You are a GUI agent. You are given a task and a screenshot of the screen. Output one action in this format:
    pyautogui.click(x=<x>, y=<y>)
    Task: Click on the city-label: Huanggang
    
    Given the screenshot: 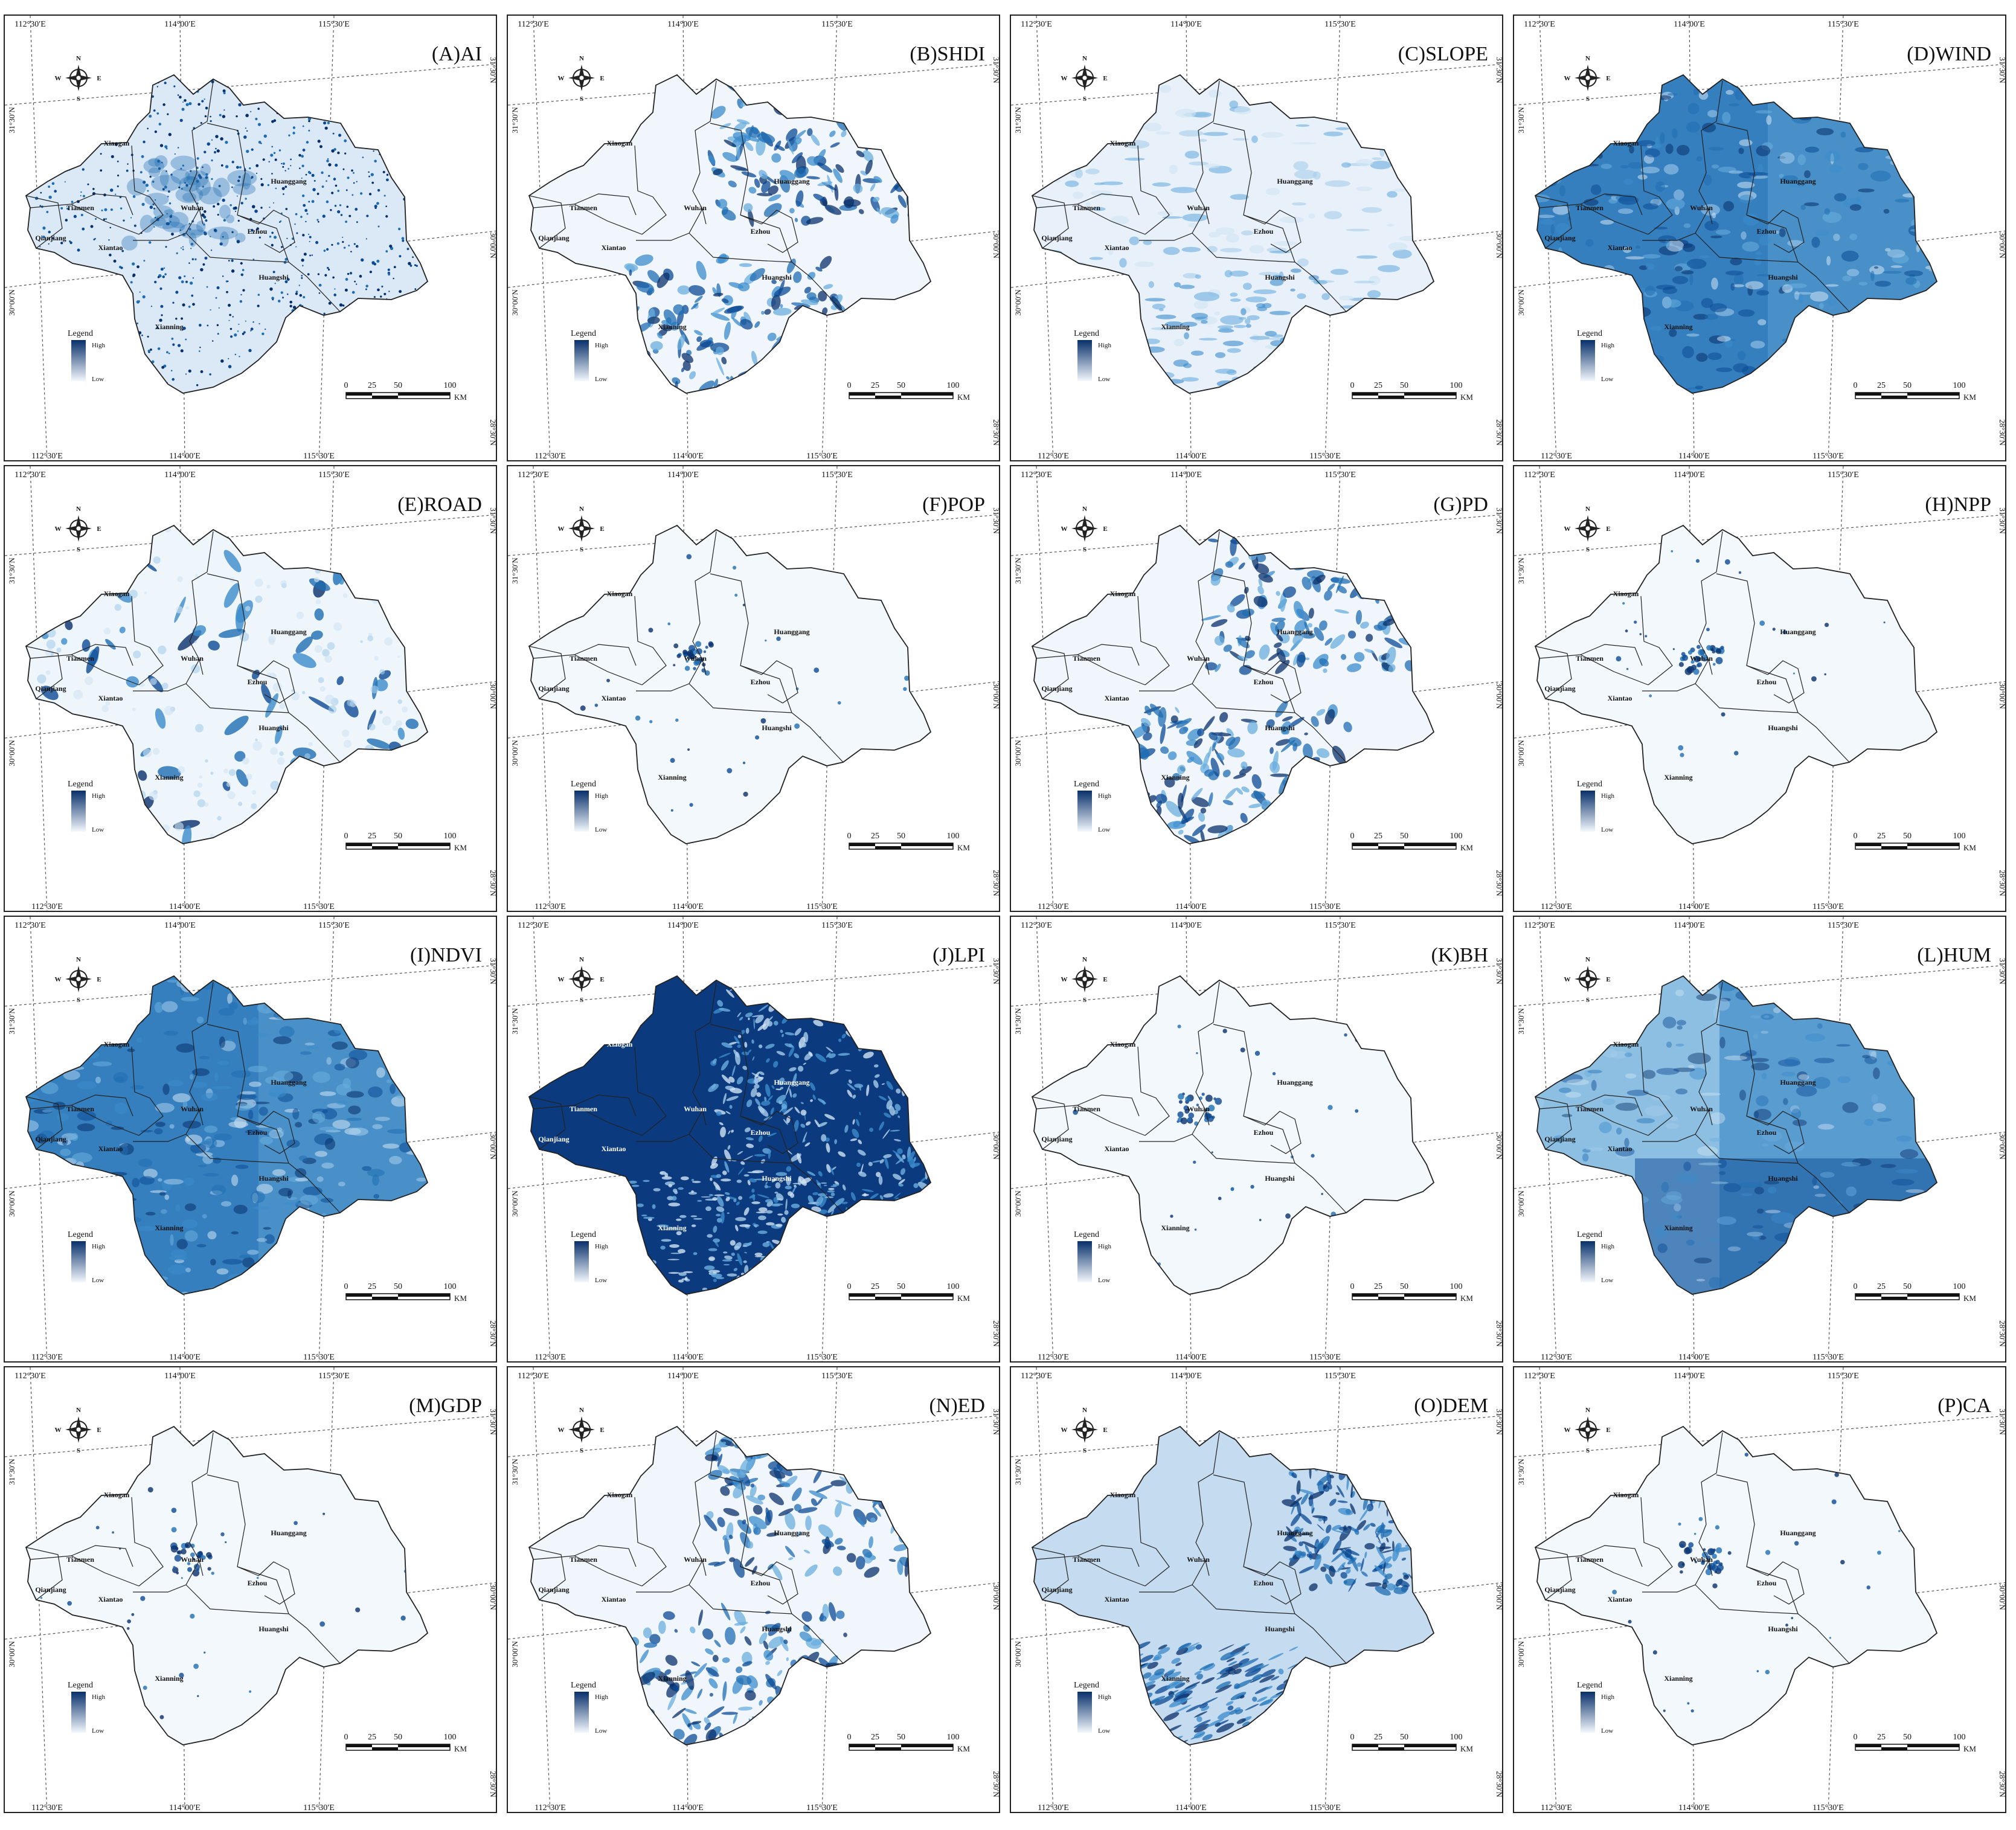 What is the action you would take?
    pyautogui.click(x=791, y=181)
    